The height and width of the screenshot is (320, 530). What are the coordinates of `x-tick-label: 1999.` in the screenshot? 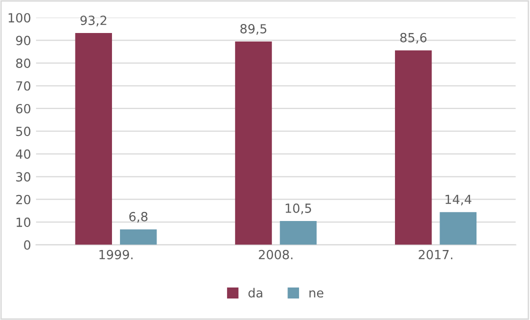 It's located at (116, 255).